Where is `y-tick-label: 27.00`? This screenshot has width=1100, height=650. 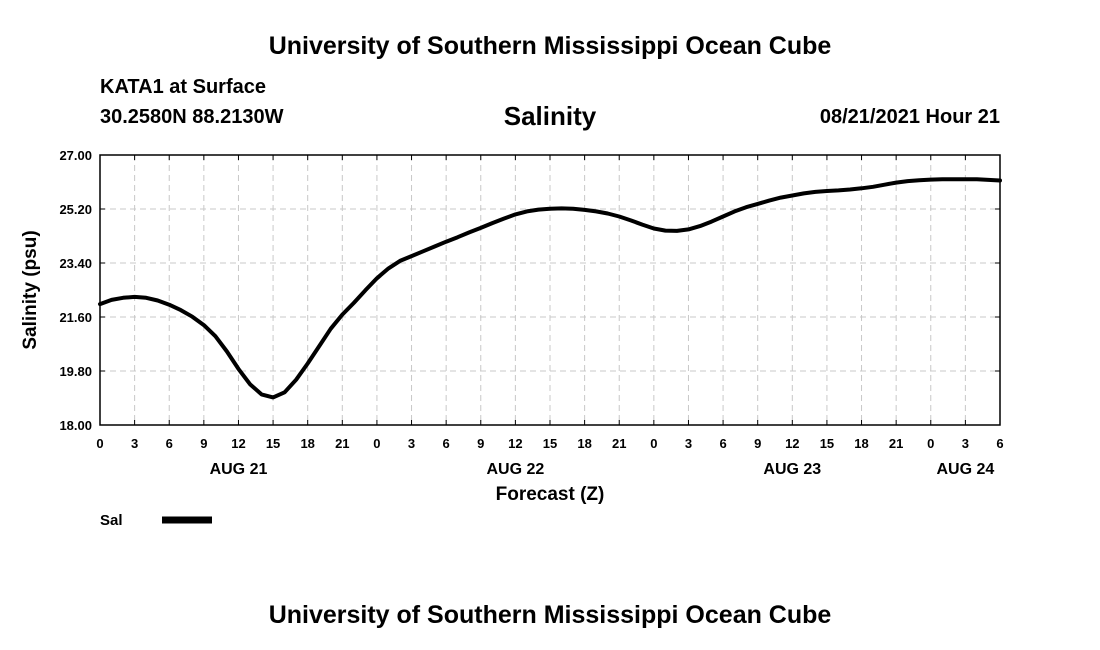 y-tick-label: 27.00 is located at coordinates (75, 155).